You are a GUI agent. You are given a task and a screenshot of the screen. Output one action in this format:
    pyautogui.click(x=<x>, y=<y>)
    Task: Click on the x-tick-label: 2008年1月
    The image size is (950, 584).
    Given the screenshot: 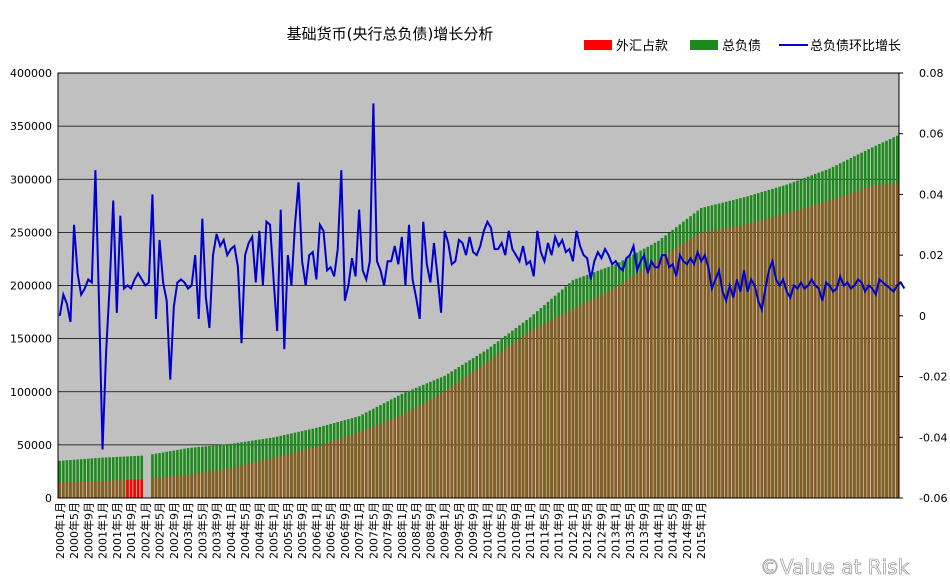 What is the action you would take?
    pyautogui.click(x=402, y=530)
    